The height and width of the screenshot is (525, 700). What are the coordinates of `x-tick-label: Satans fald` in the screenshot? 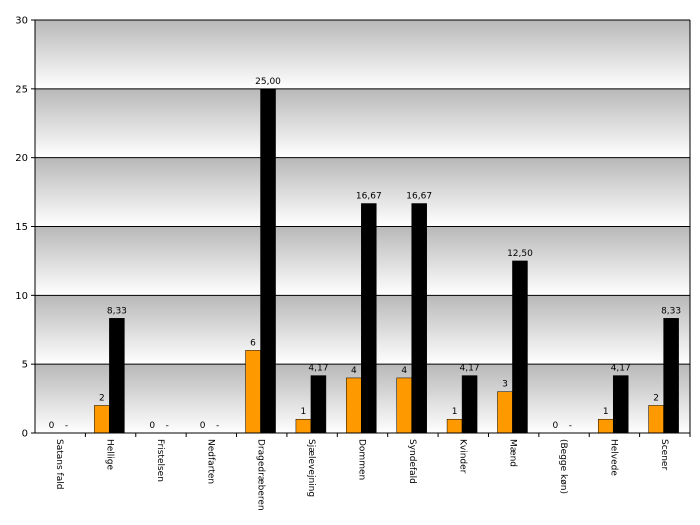 It's located at (59, 464).